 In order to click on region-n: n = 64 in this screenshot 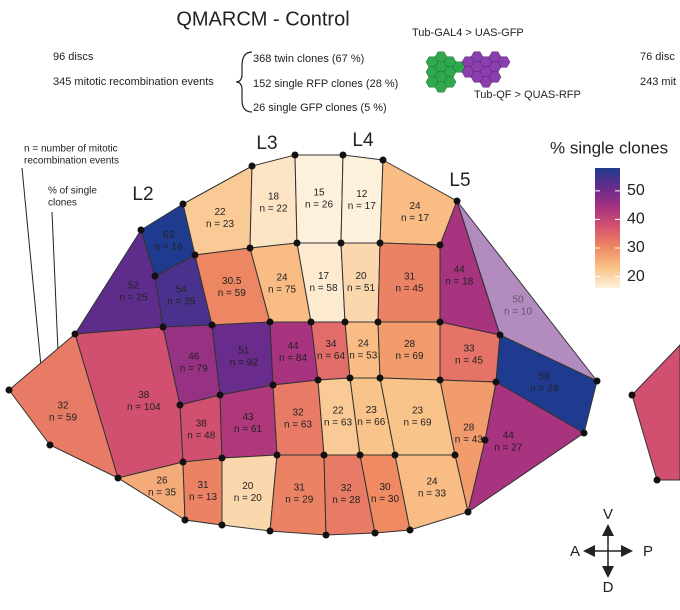, I will do `click(331, 356)`.